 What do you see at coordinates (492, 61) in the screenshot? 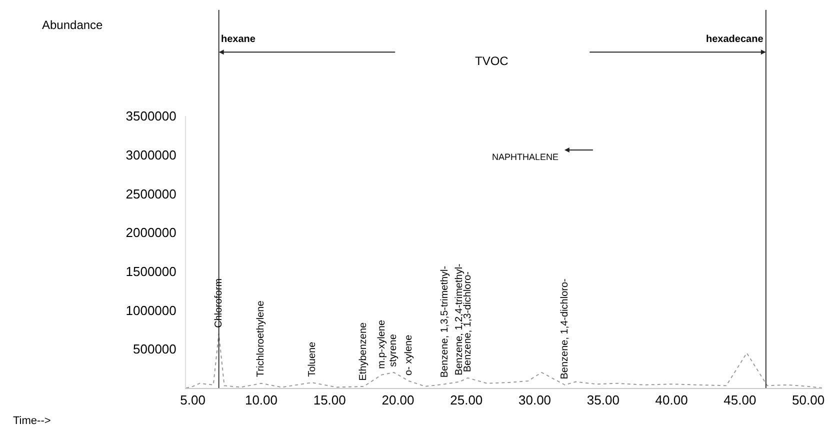
I see `text: TVOC` at bounding box center [492, 61].